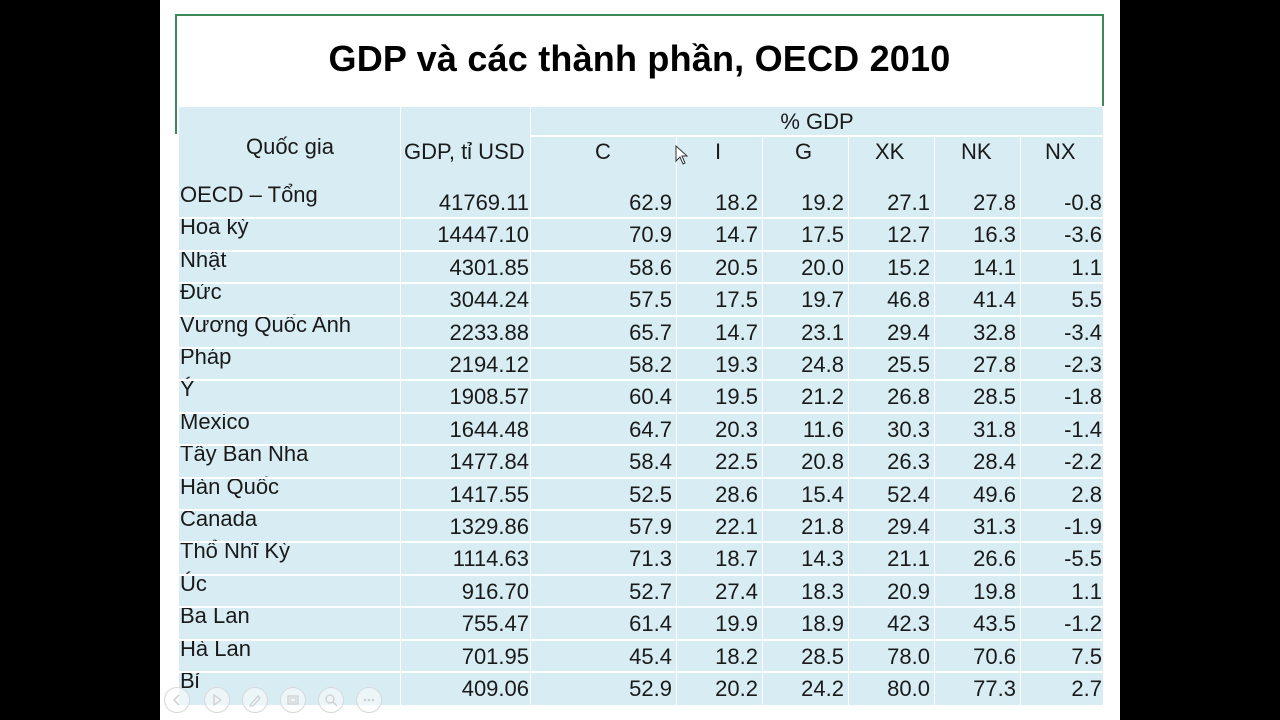 This screenshot has width=1280, height=720. Describe the element at coordinates (1103, 60) in the screenshot. I see `slide-frame-right` at that location.